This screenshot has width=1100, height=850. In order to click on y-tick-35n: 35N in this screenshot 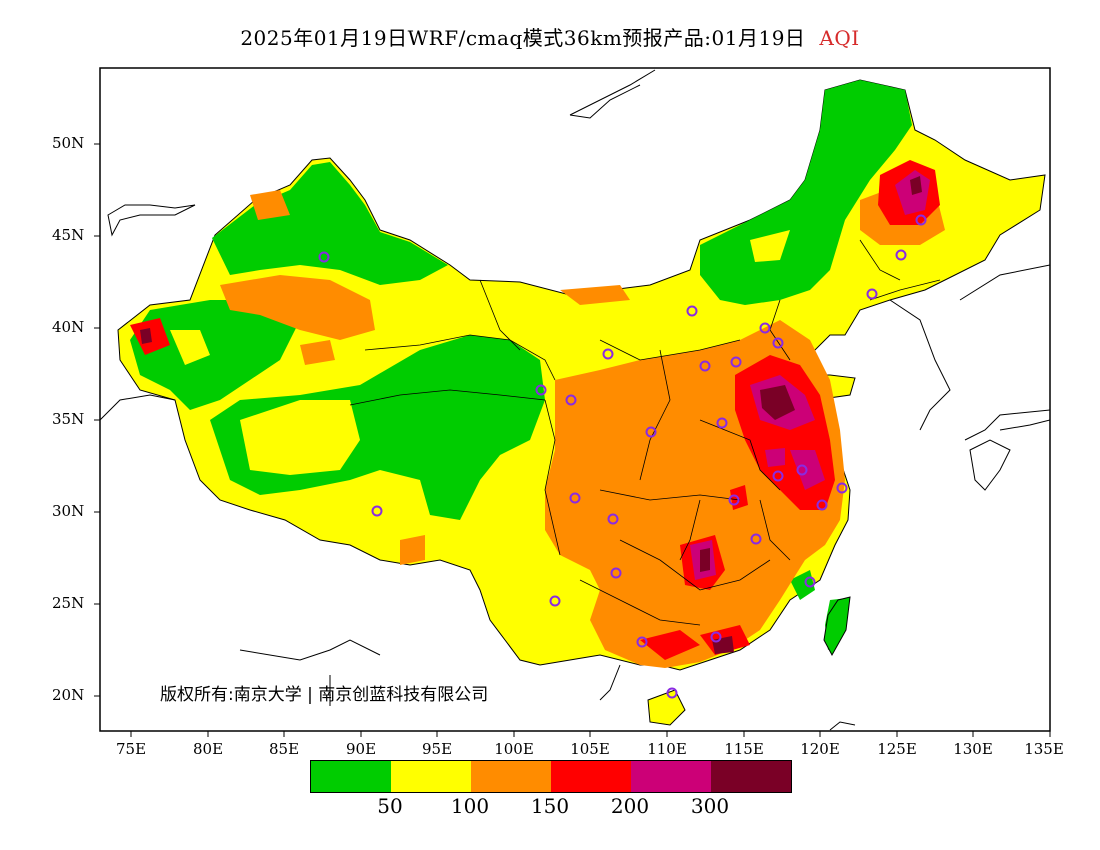, I will do `click(68, 419)`.